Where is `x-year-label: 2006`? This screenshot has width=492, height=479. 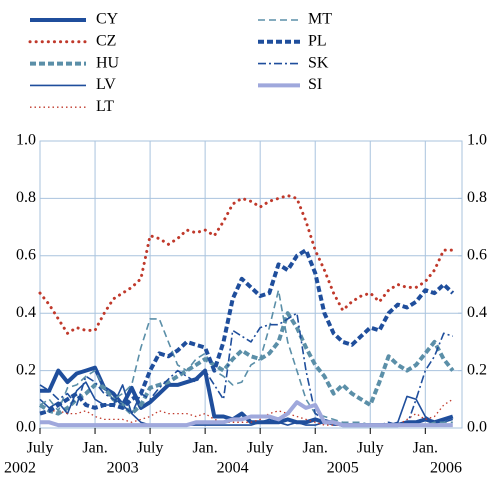 x-year-label: 2006 is located at coordinates (446, 468).